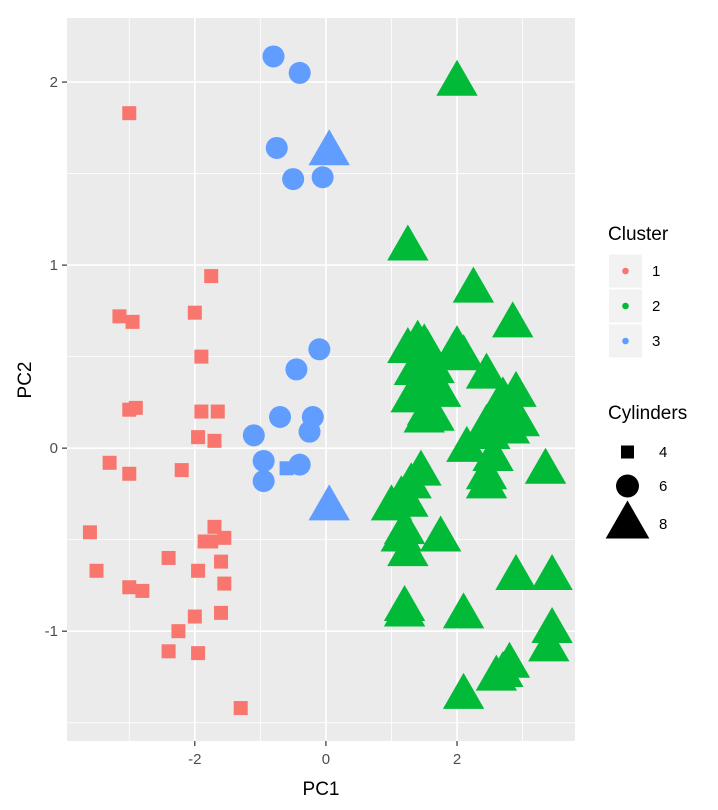 This screenshot has height=810, width=718. I want to click on legend-cluster-label: 3, so click(656, 341).